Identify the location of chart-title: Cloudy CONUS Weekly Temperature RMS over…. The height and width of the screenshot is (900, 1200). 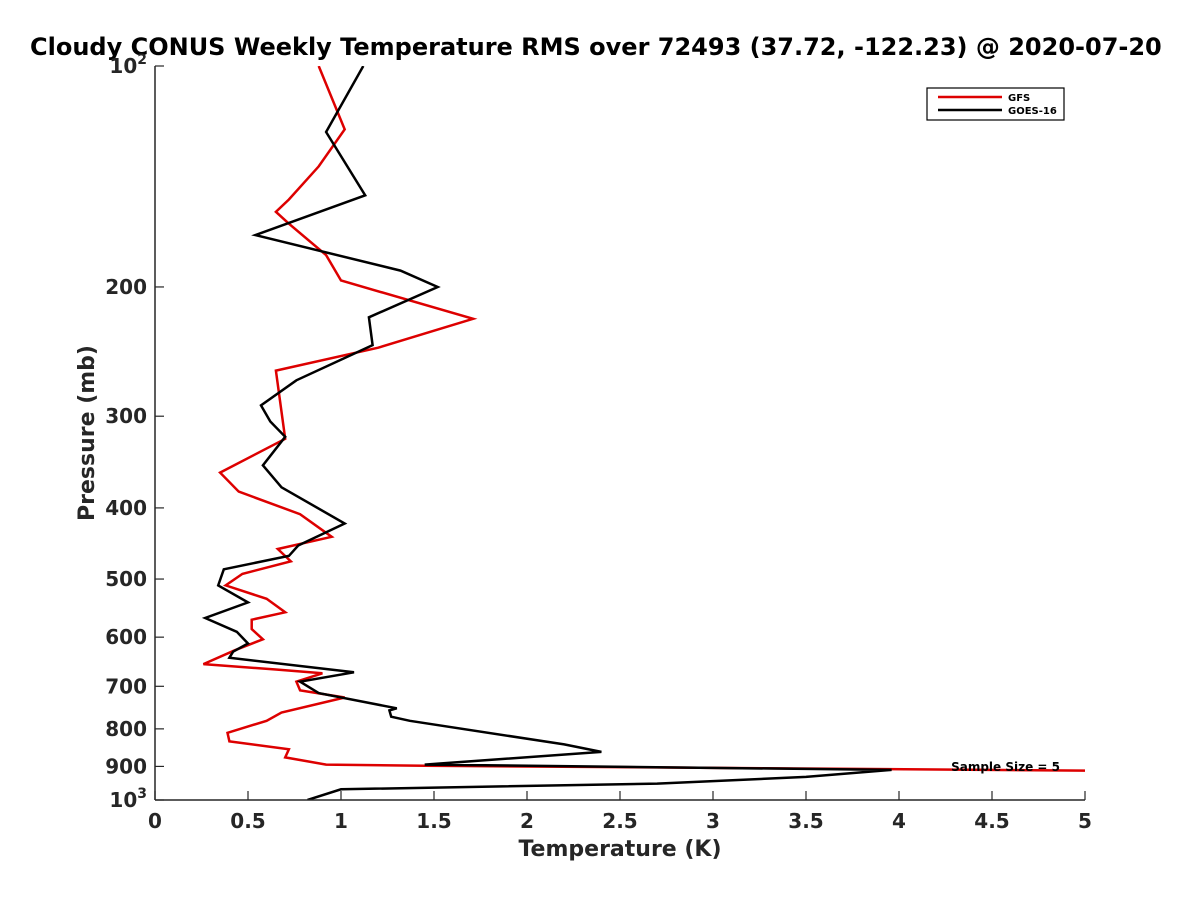
(596, 47).